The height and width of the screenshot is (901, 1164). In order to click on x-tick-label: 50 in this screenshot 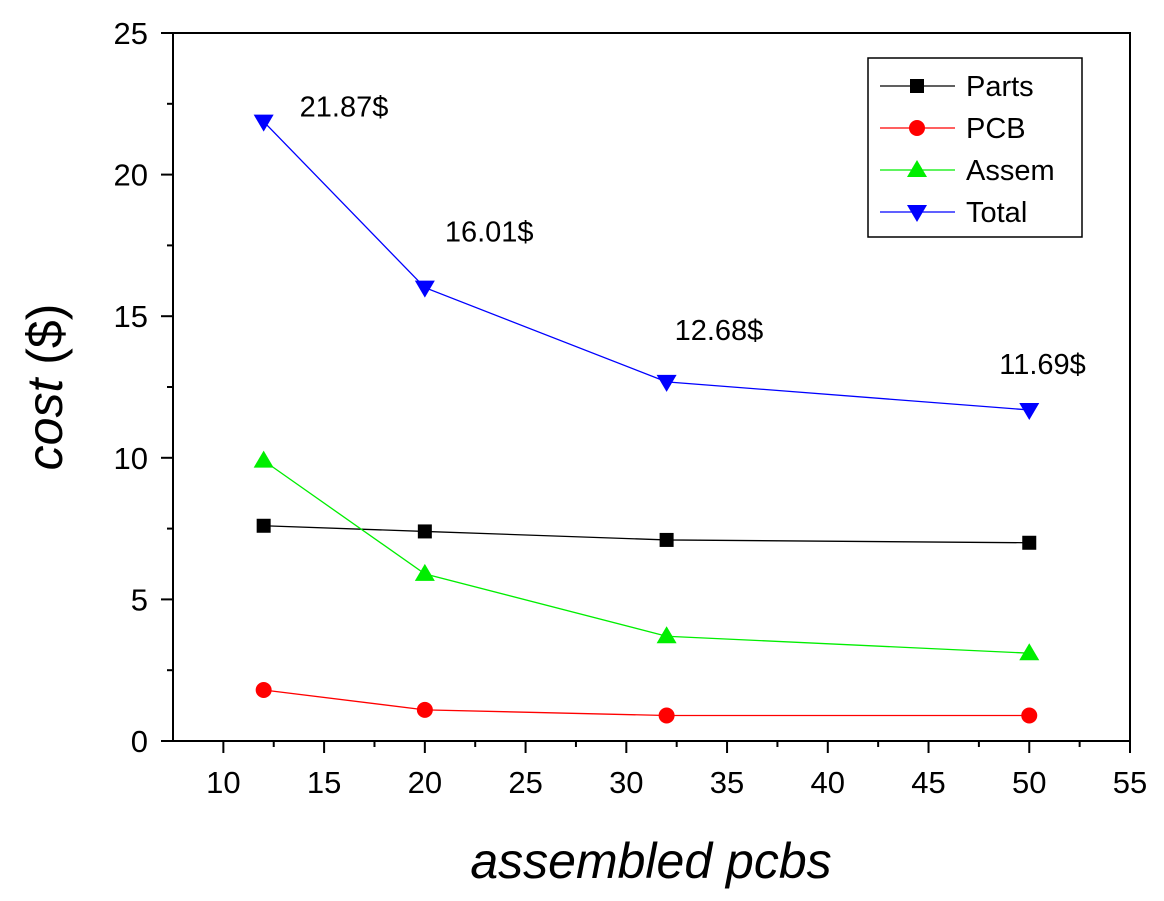, I will do `click(1029, 782)`.